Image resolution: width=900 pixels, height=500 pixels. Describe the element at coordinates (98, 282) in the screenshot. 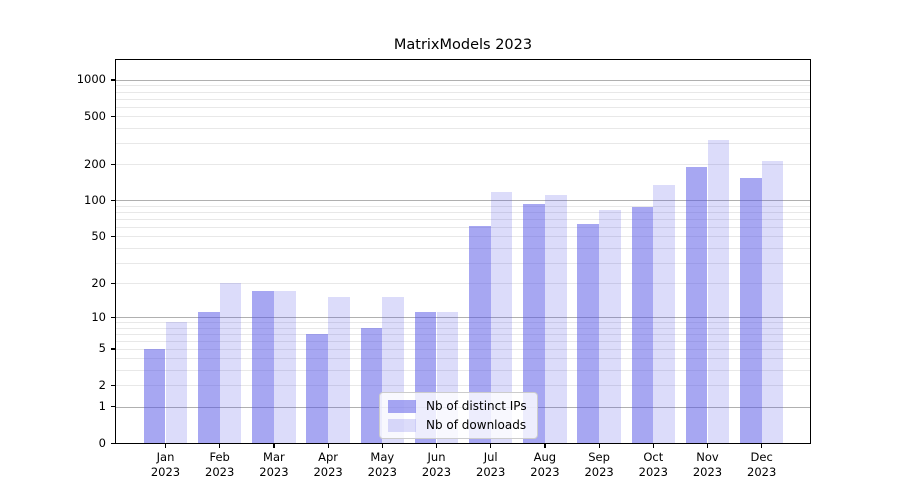

I see `y-tick-label: 20` at that location.